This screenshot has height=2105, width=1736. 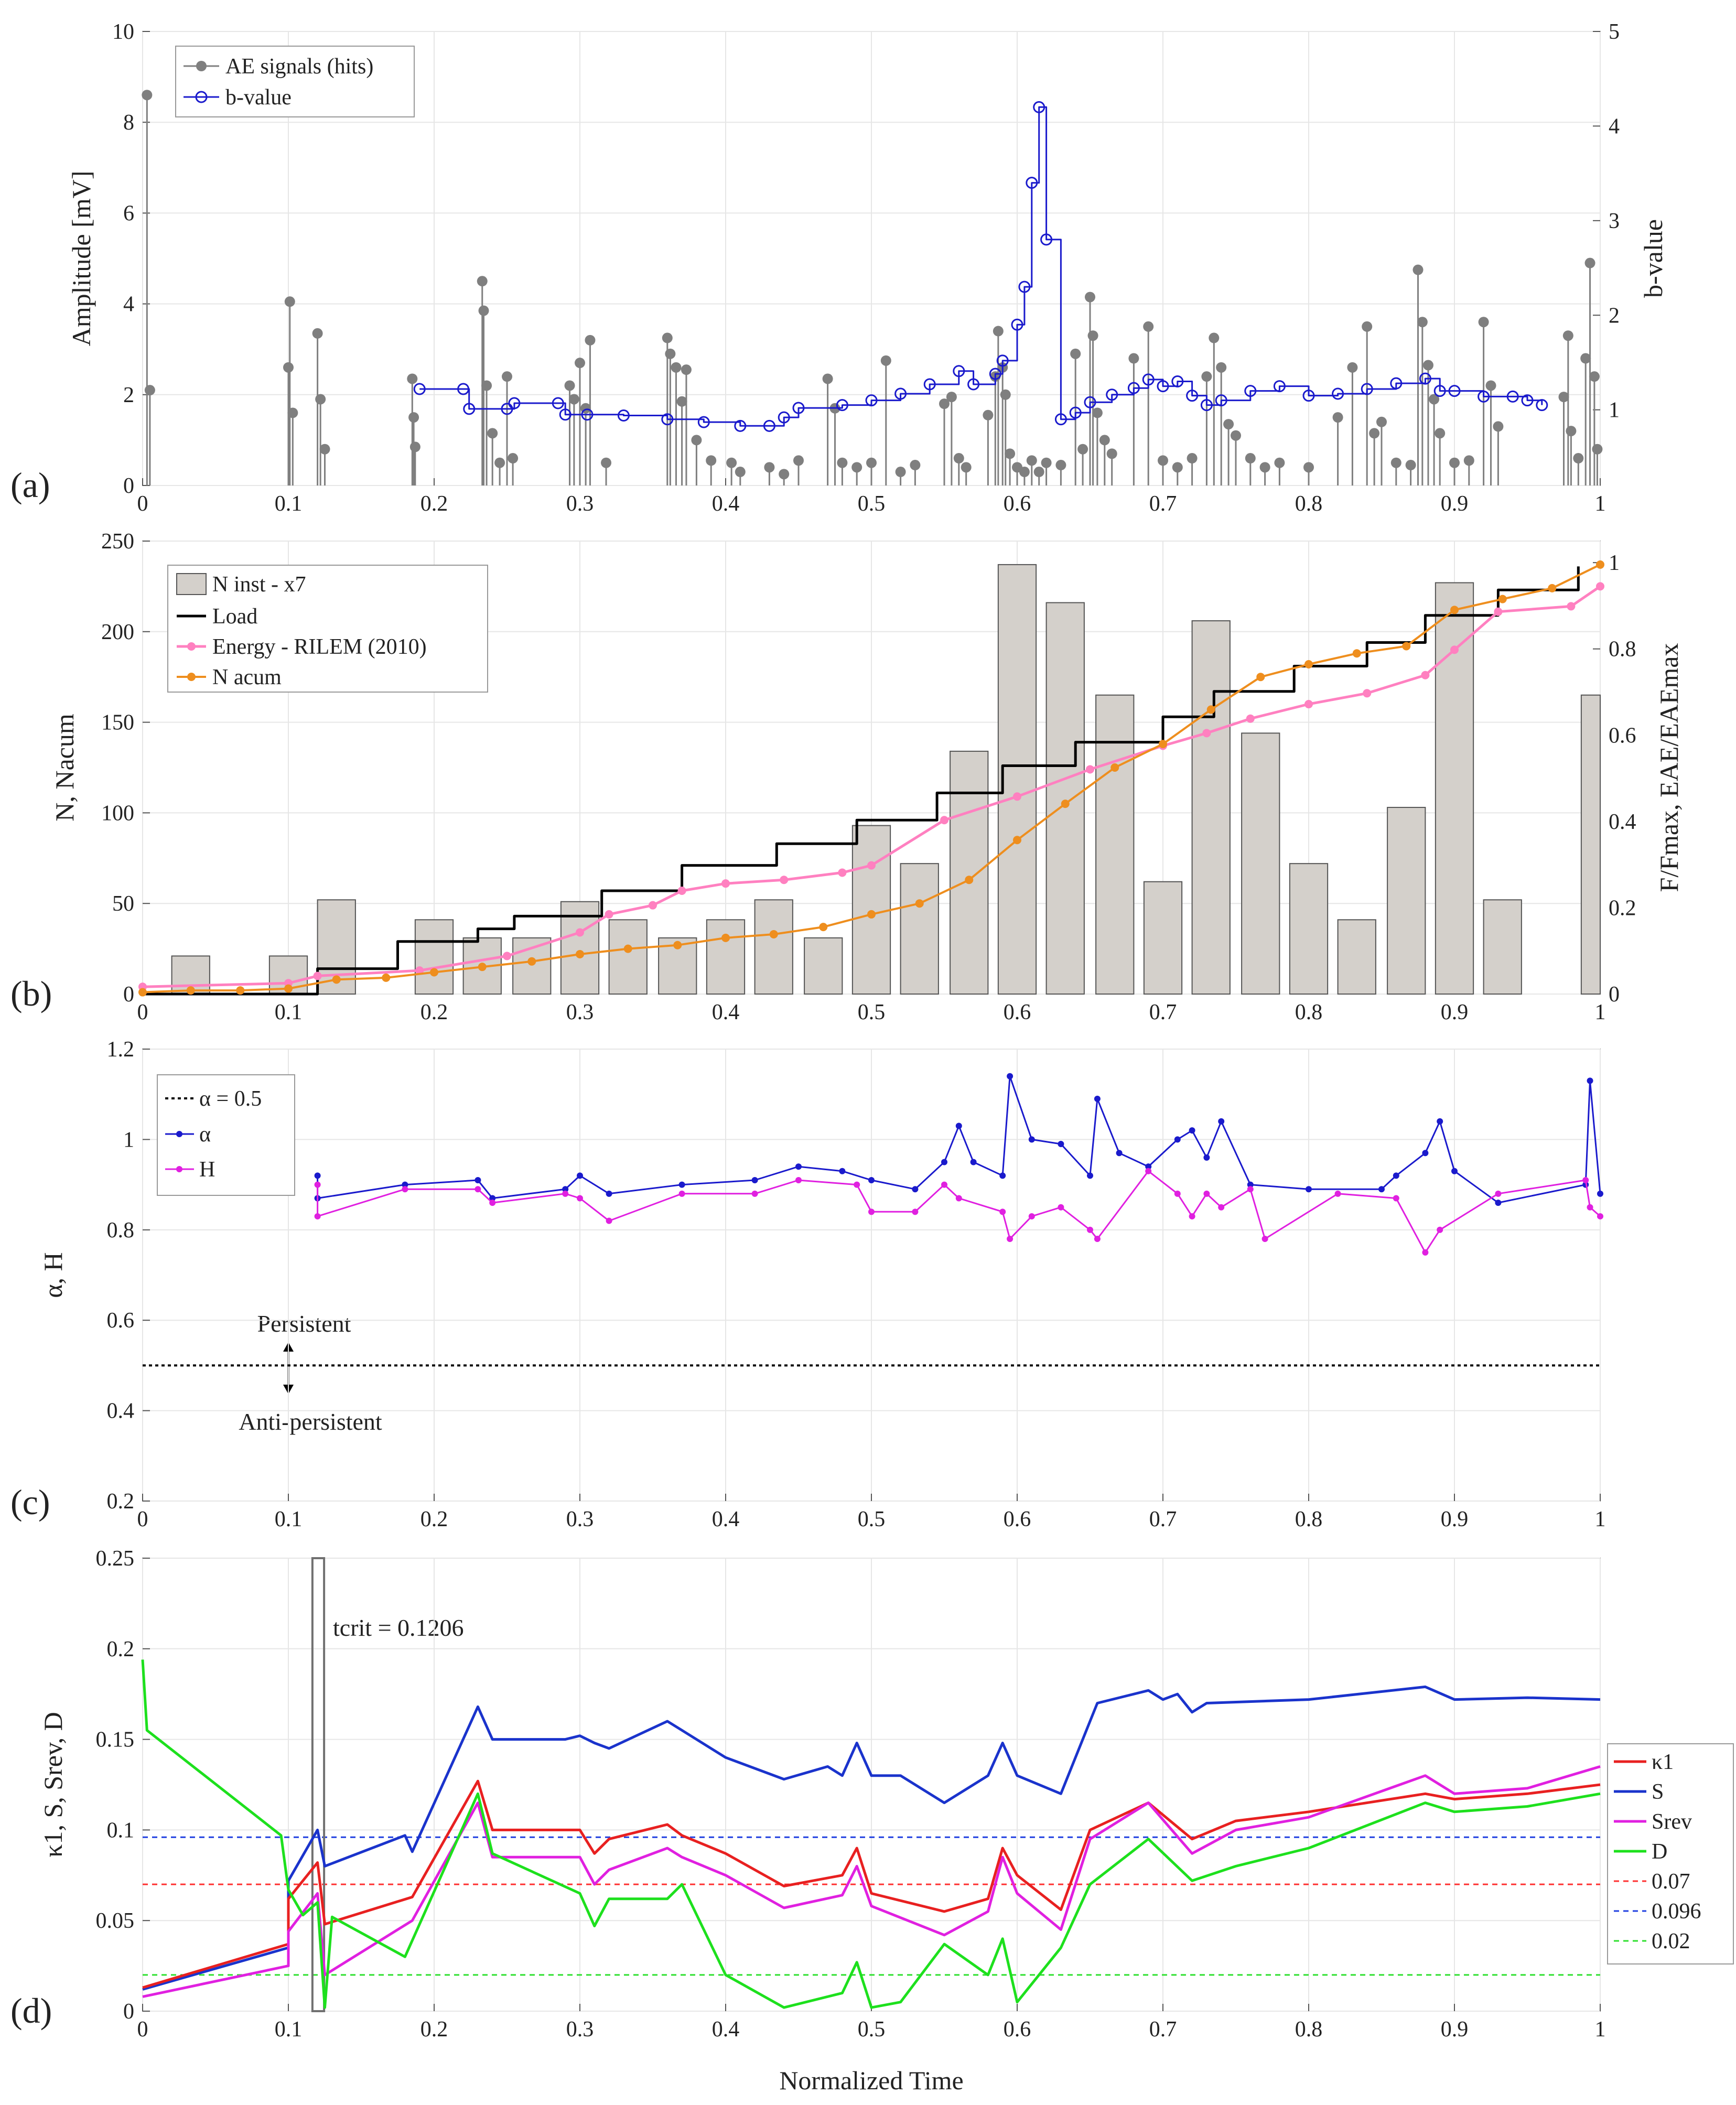 I want to click on legend-hurst-label: H, so click(x=207, y=1170).